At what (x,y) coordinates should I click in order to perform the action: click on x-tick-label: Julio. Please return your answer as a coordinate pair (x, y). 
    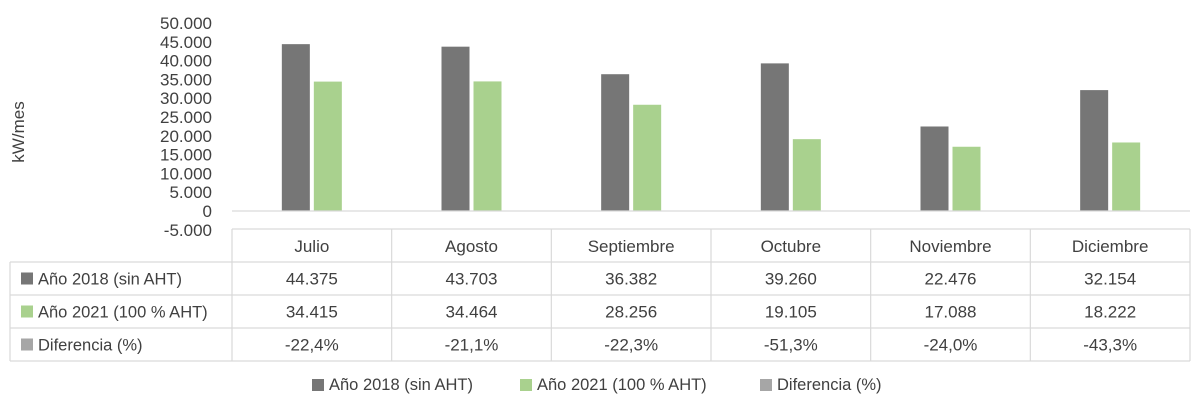
    Looking at the image, I should click on (311, 246).